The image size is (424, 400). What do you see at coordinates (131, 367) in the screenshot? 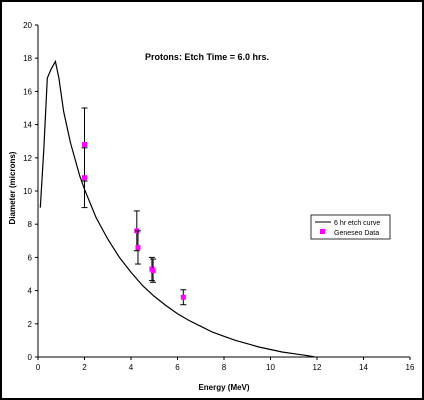
I see `x-tick-label: 4` at bounding box center [131, 367].